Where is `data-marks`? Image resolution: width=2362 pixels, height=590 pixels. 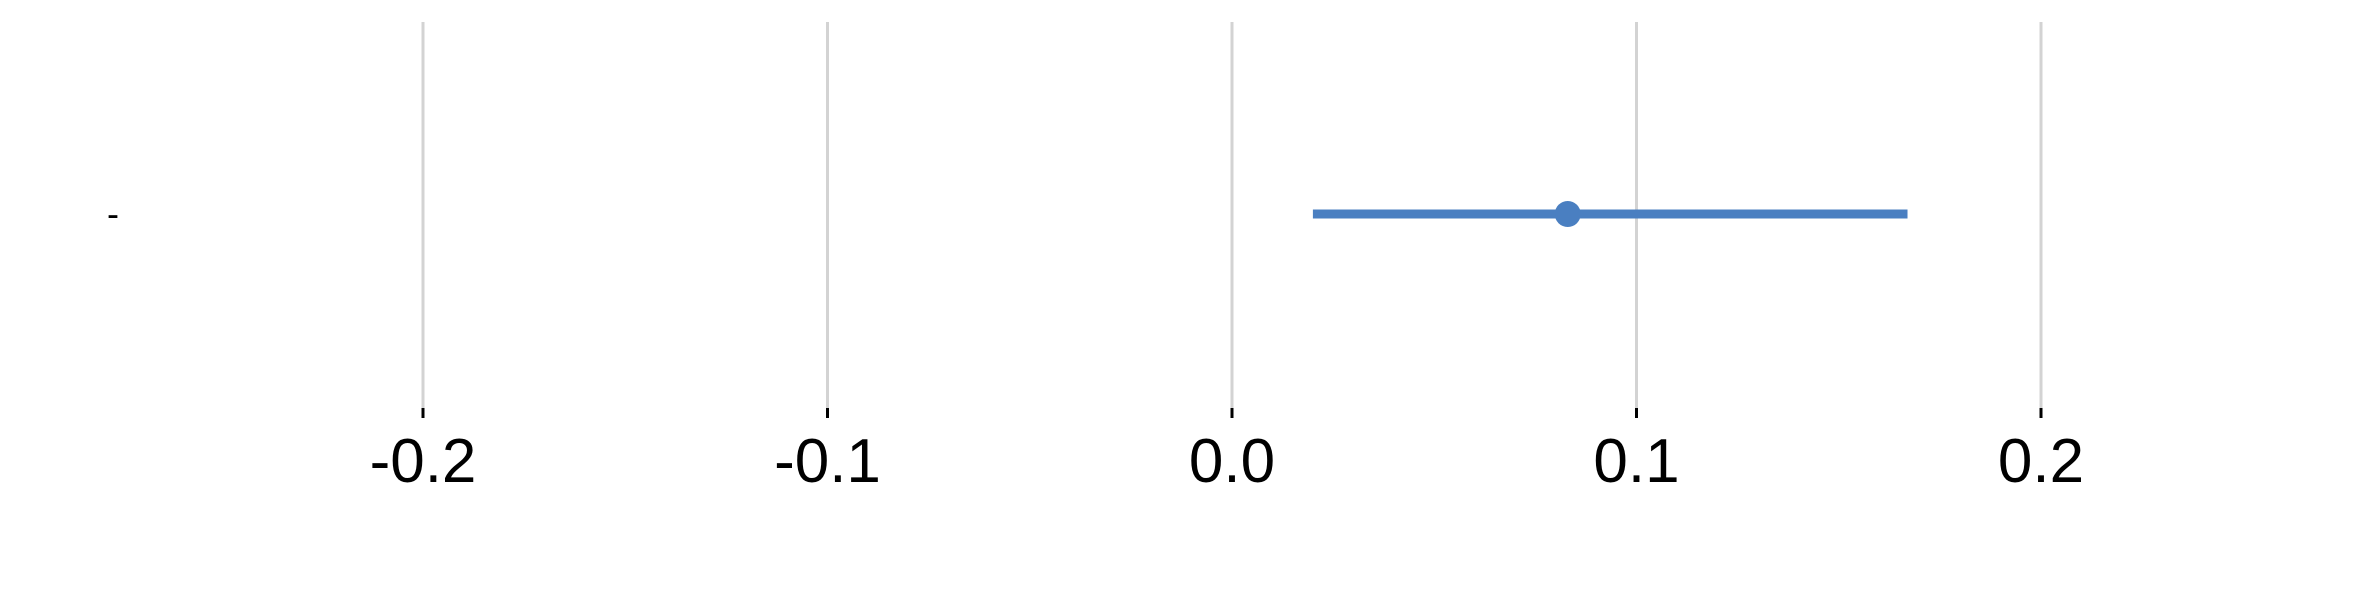
data-marks is located at coordinates (1610, 214).